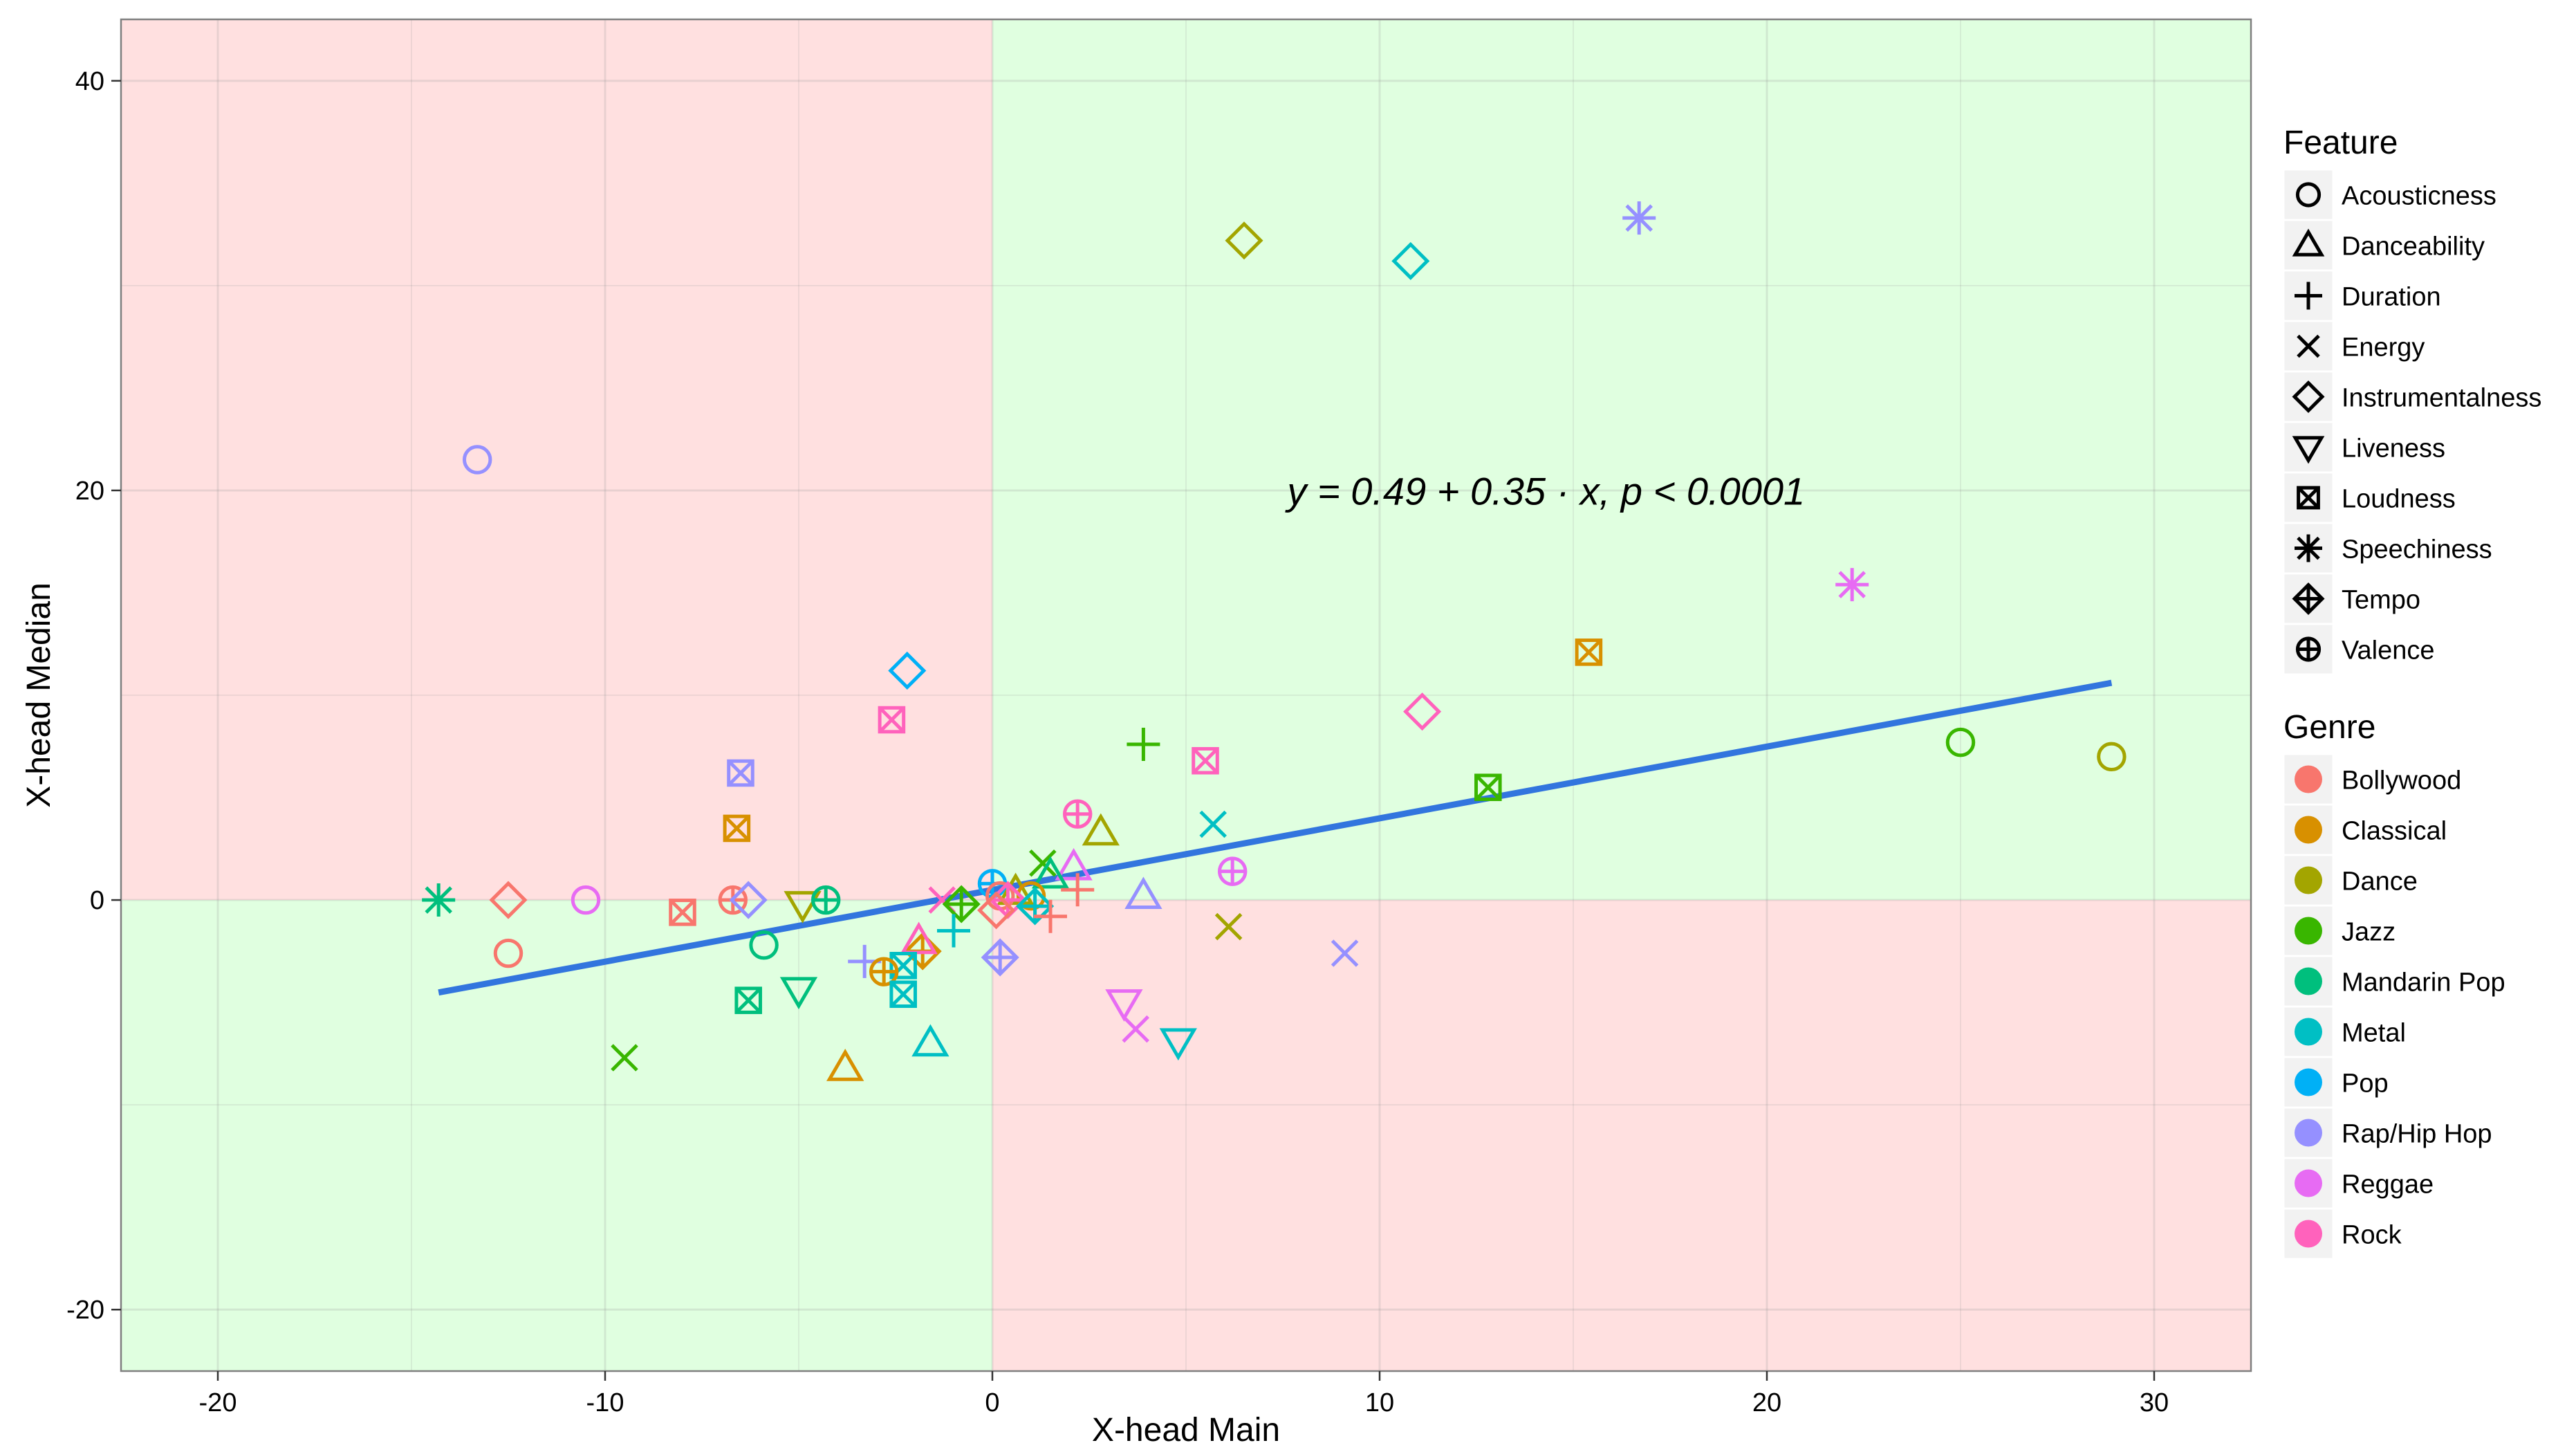  I want to click on feature-legend-item: Energy, so click(2353, 346).